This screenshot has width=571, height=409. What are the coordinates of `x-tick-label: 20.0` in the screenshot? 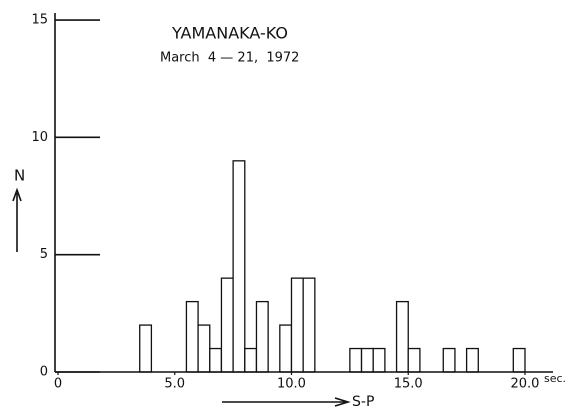 It's located at (525, 384).